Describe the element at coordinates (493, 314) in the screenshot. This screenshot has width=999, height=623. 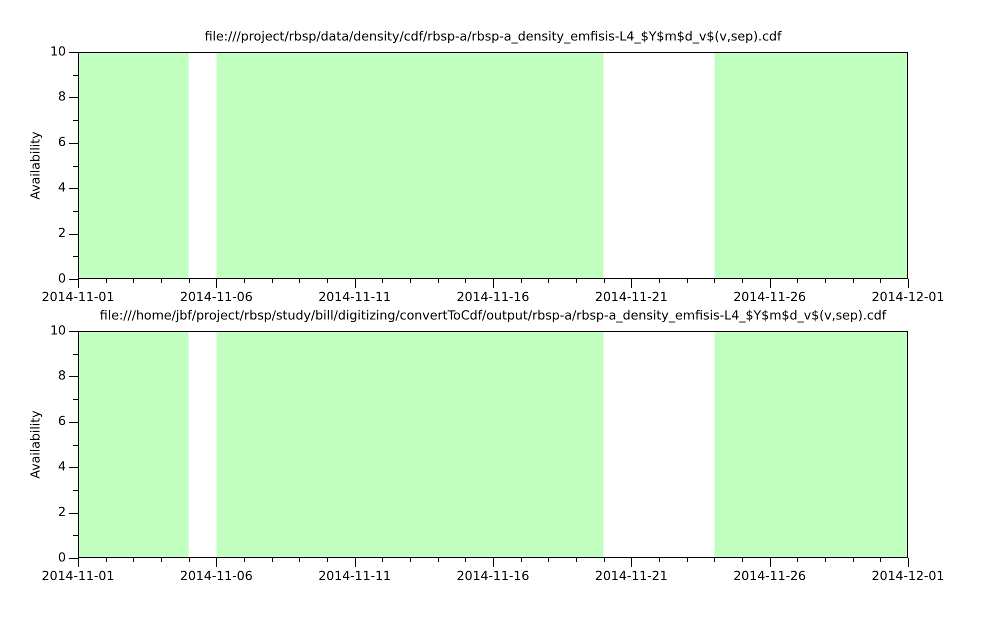
I see `chart-title: file:///home/jbf/project/rbsp/study/bill/digitizing/convertToCdf/output/rbsp-a/rbsp-a_density_emfisis-L4_$Y$m$d_v$(v,sep).cdf` at that location.